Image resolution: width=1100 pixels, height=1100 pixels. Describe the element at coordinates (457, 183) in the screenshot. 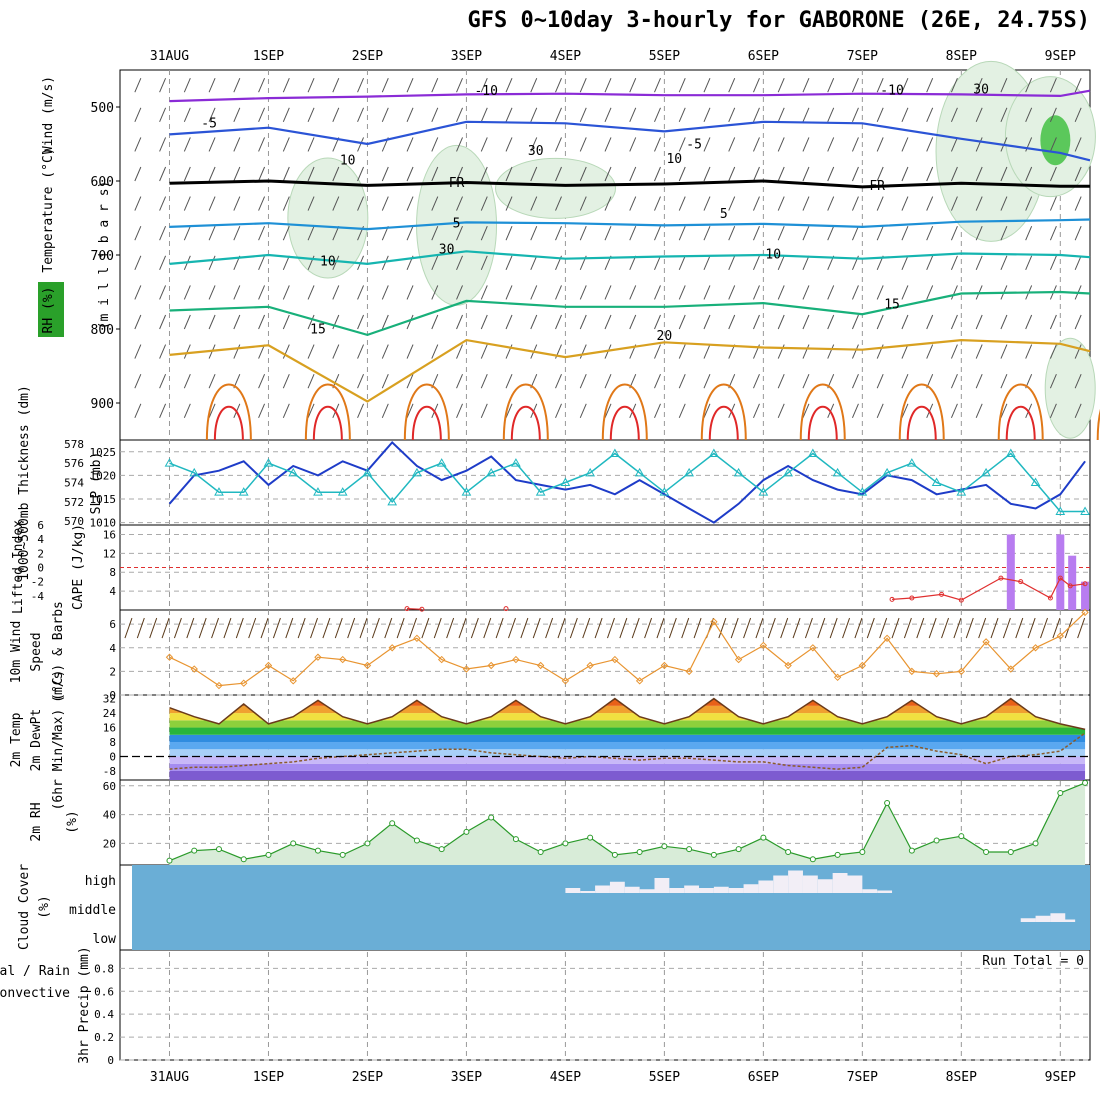

I see `contour-label: FR` at that location.